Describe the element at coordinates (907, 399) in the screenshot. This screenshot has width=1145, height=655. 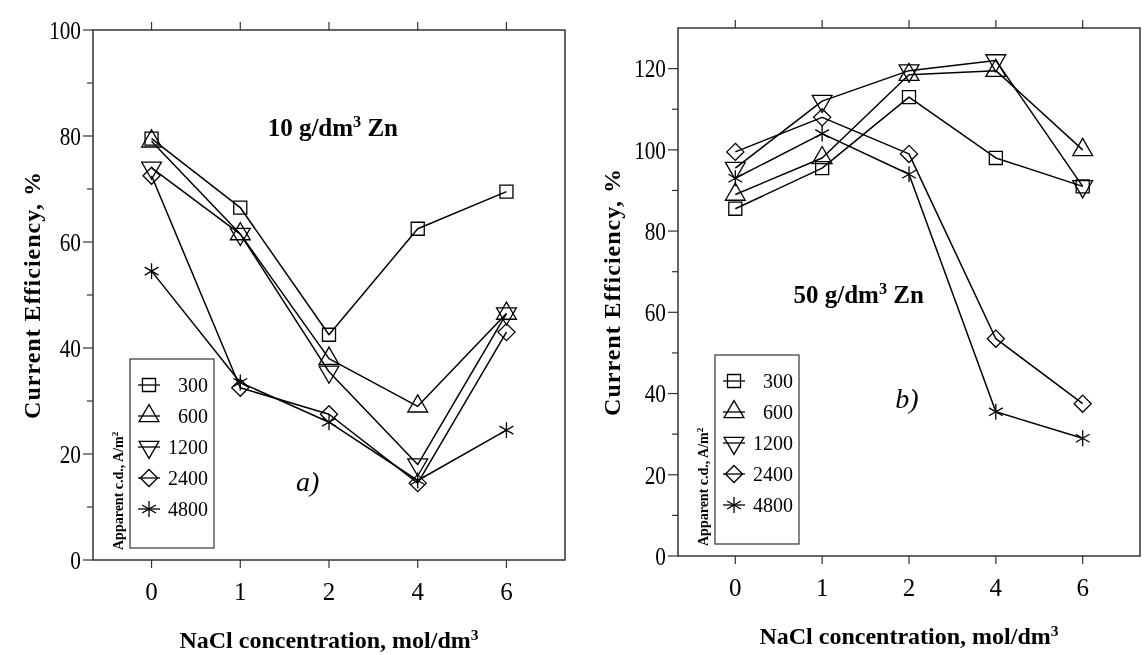
I see `annotation: b)` at that location.